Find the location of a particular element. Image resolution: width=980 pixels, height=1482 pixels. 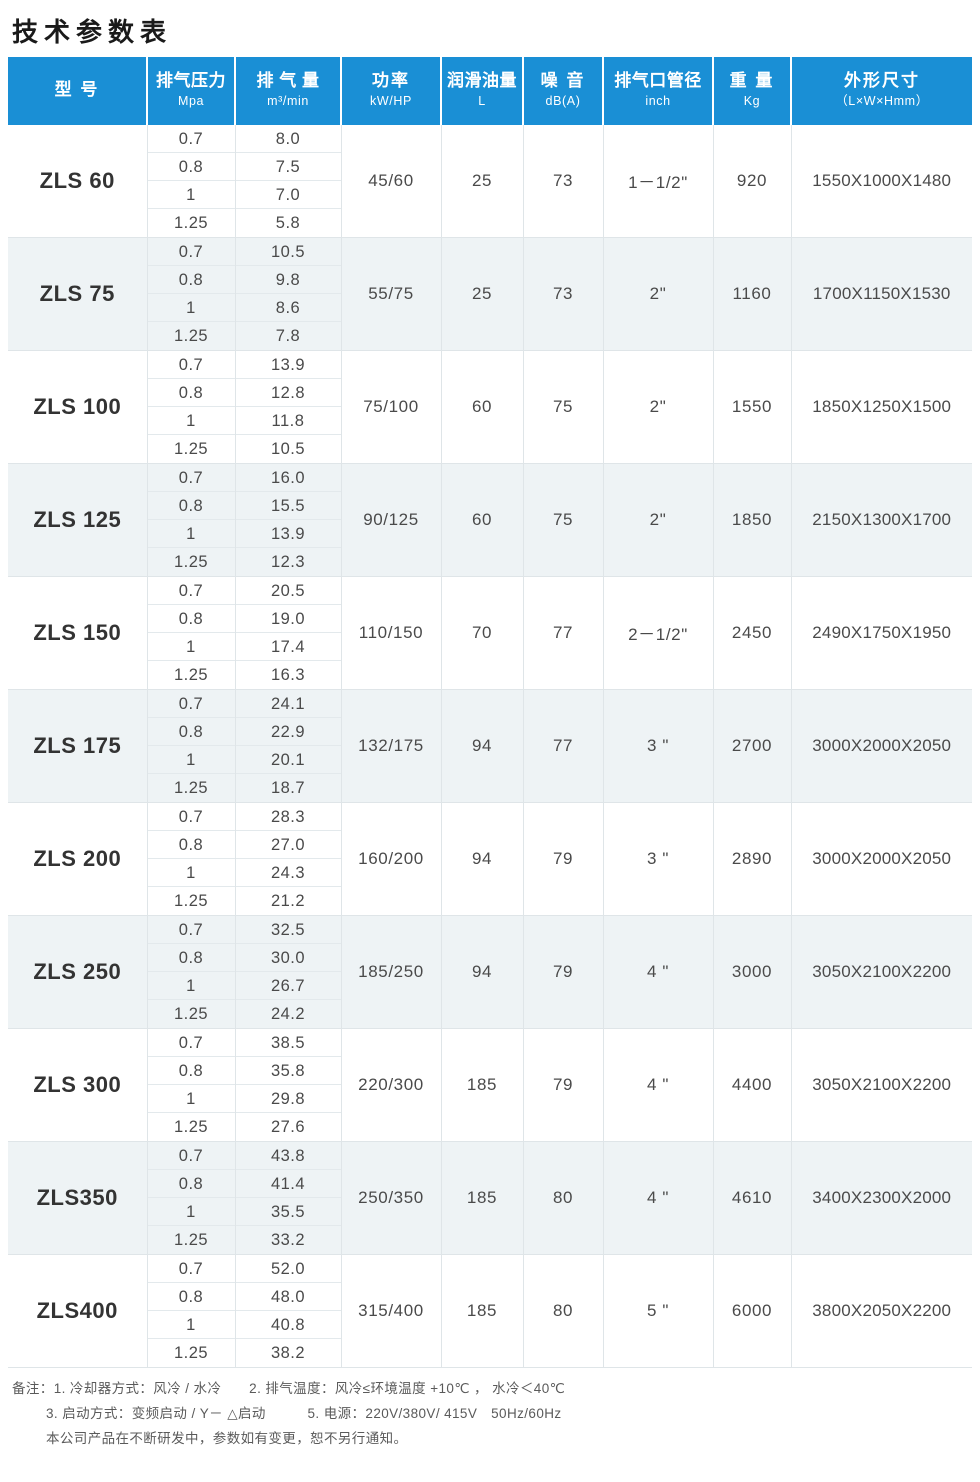

cell-power: 185/250 is located at coordinates (391, 972).